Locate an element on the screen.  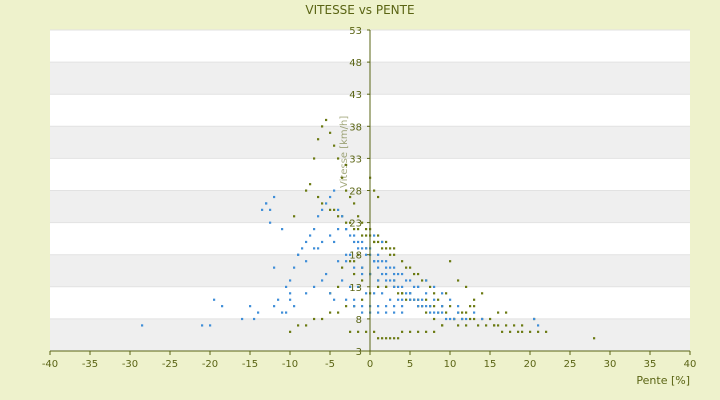
y-tick-label: 8 is located at coordinates (359, 320).